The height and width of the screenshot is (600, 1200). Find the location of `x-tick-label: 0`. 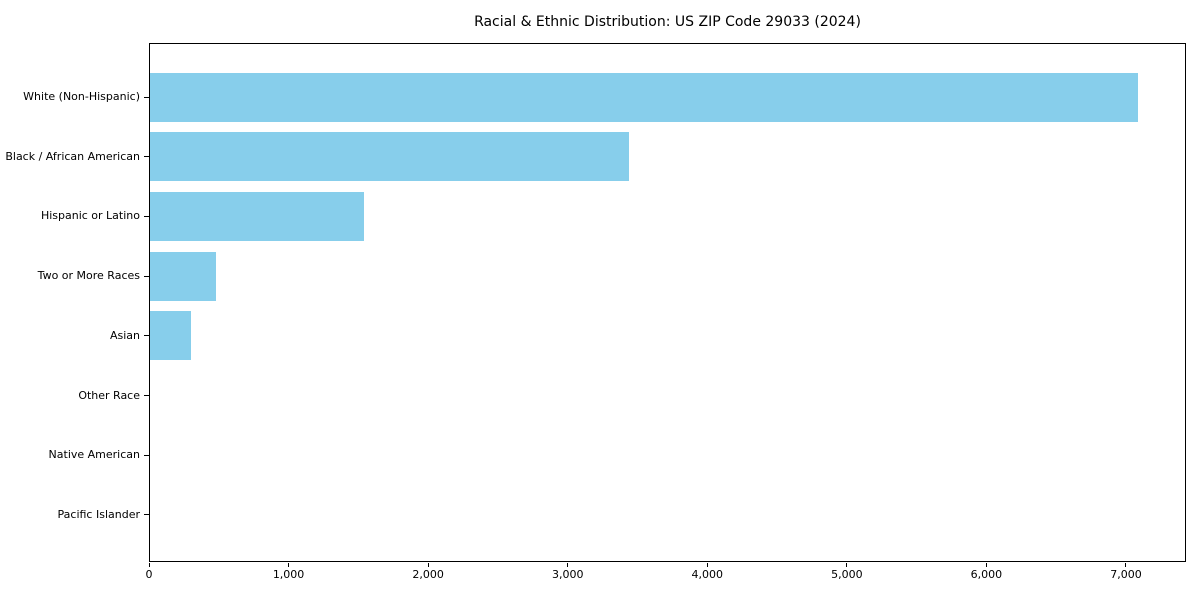

x-tick-label: 0 is located at coordinates (149, 574).